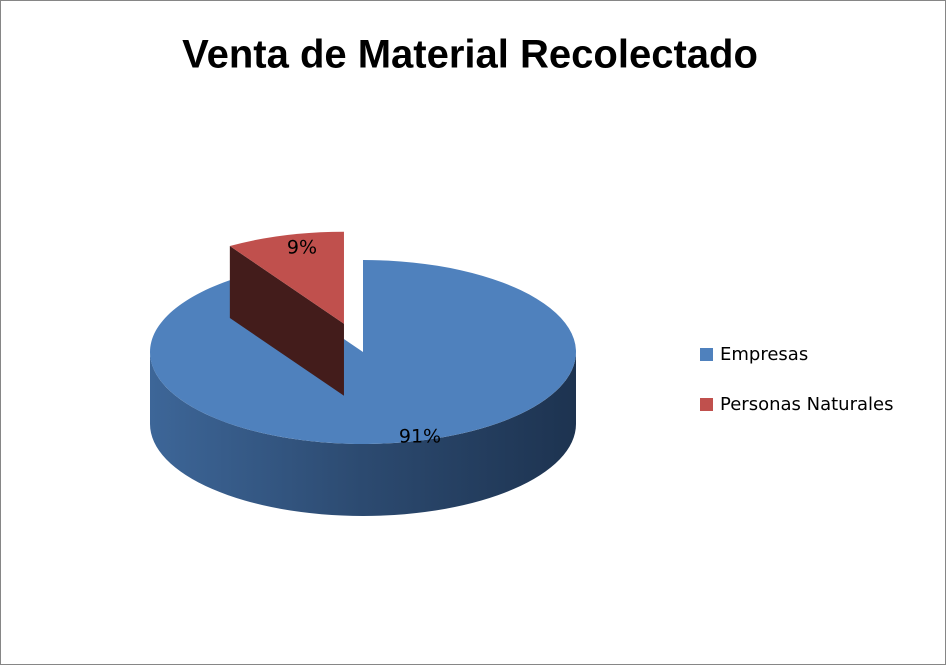 The width and height of the screenshot is (946, 665). What do you see at coordinates (363, 434) in the screenshot?
I see `slice-side` at bounding box center [363, 434].